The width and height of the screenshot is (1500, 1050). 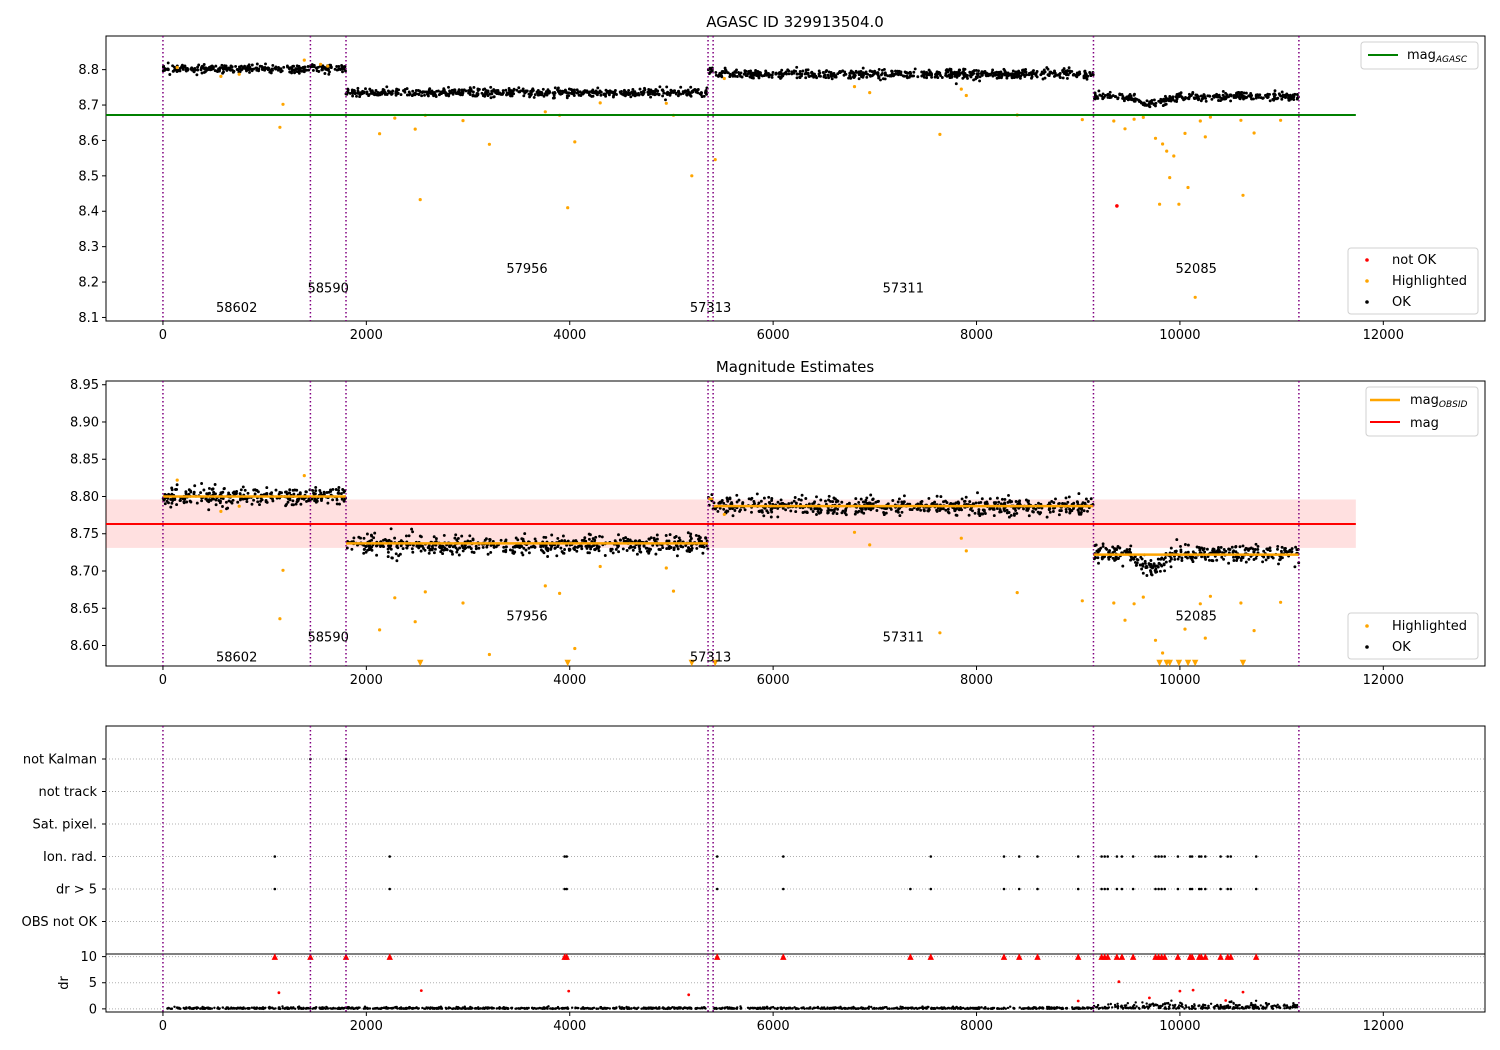 What do you see at coordinates (1383, 335) in the screenshot?
I see `x-tick-label: 12000` at bounding box center [1383, 335].